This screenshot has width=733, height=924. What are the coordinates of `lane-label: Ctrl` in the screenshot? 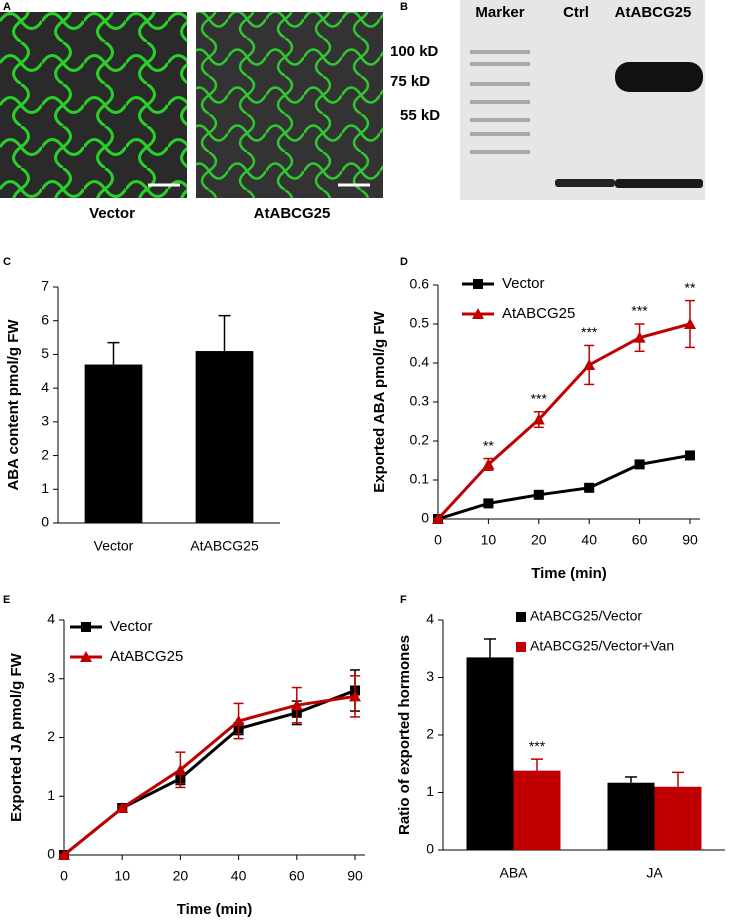 It's located at (576, 12).